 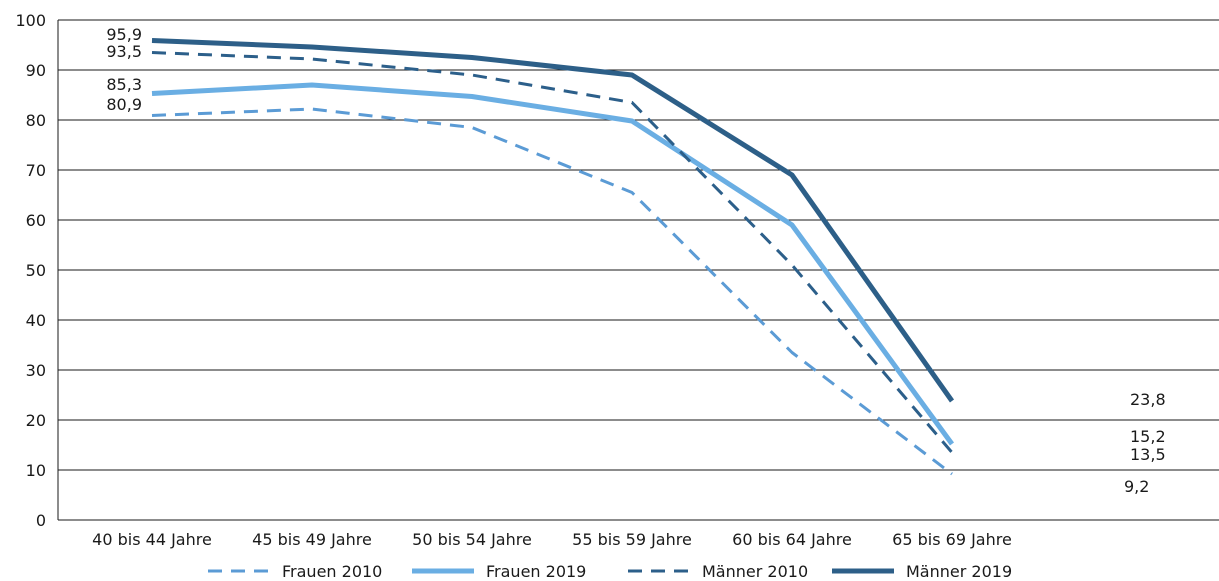 What do you see at coordinates (36, 470) in the screenshot?
I see `y-tick-label: 10` at bounding box center [36, 470].